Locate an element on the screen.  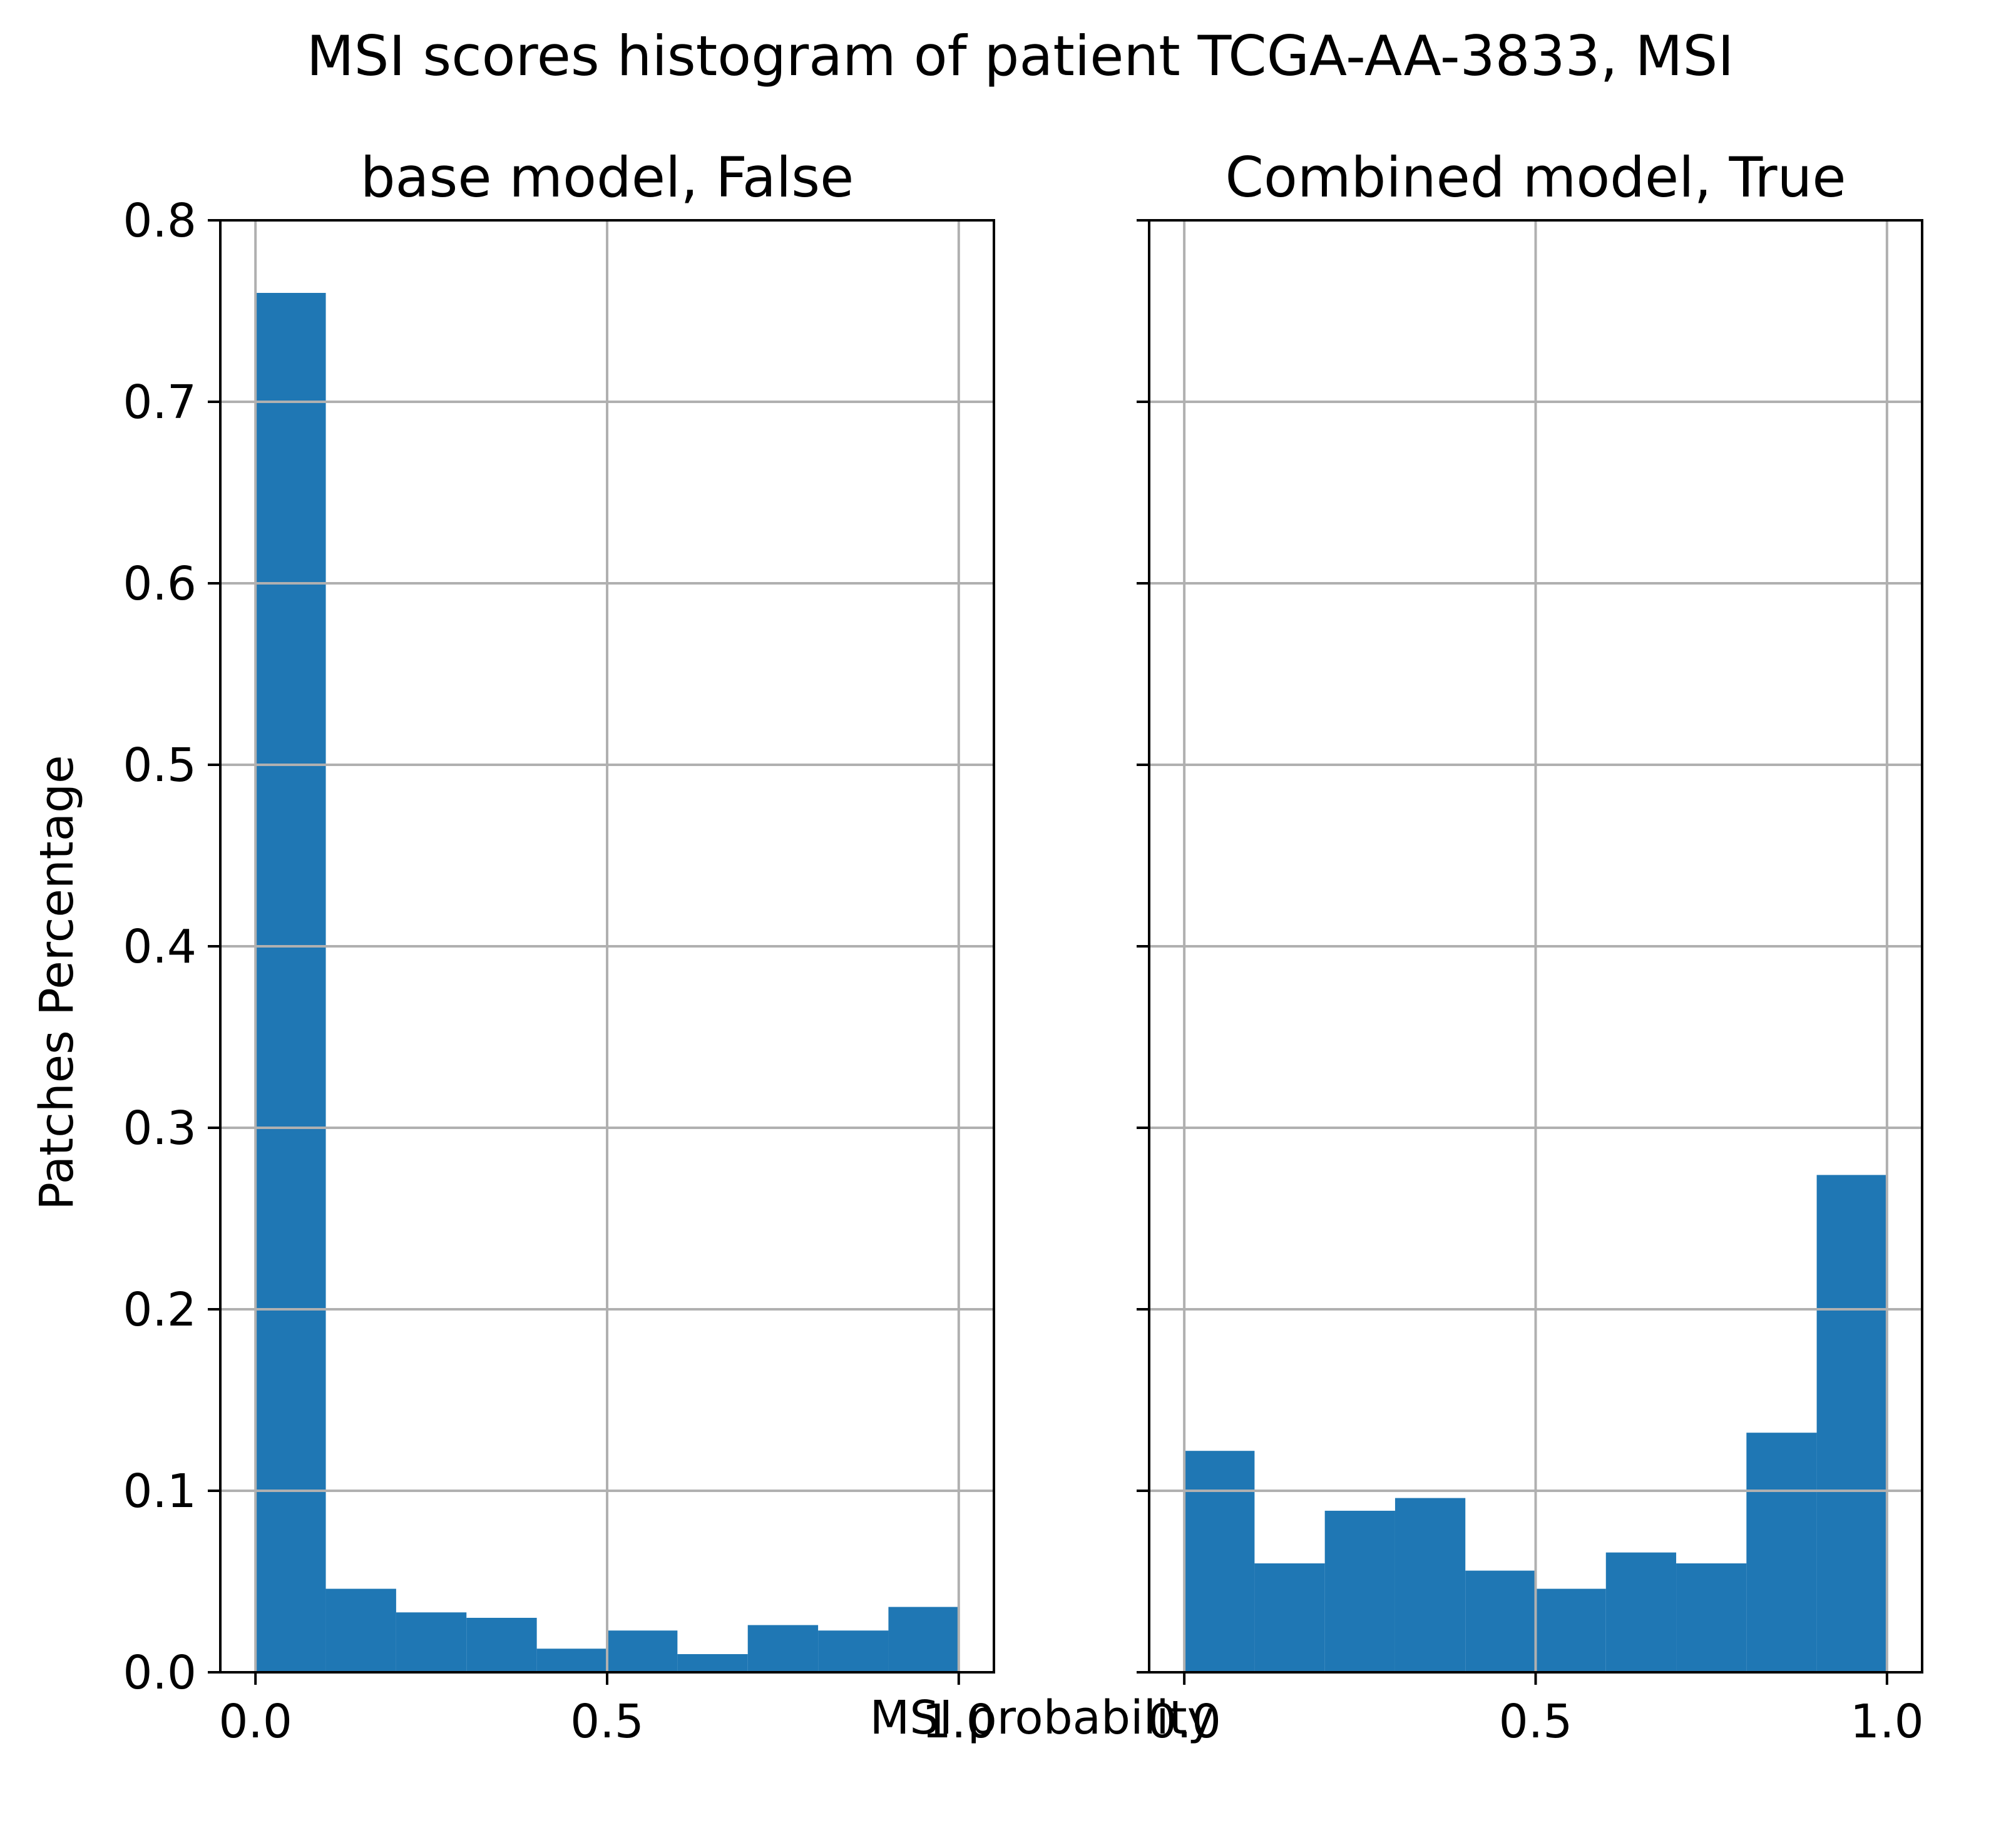
y-tick-label-1: 0.0 is located at coordinates (160, 1673).